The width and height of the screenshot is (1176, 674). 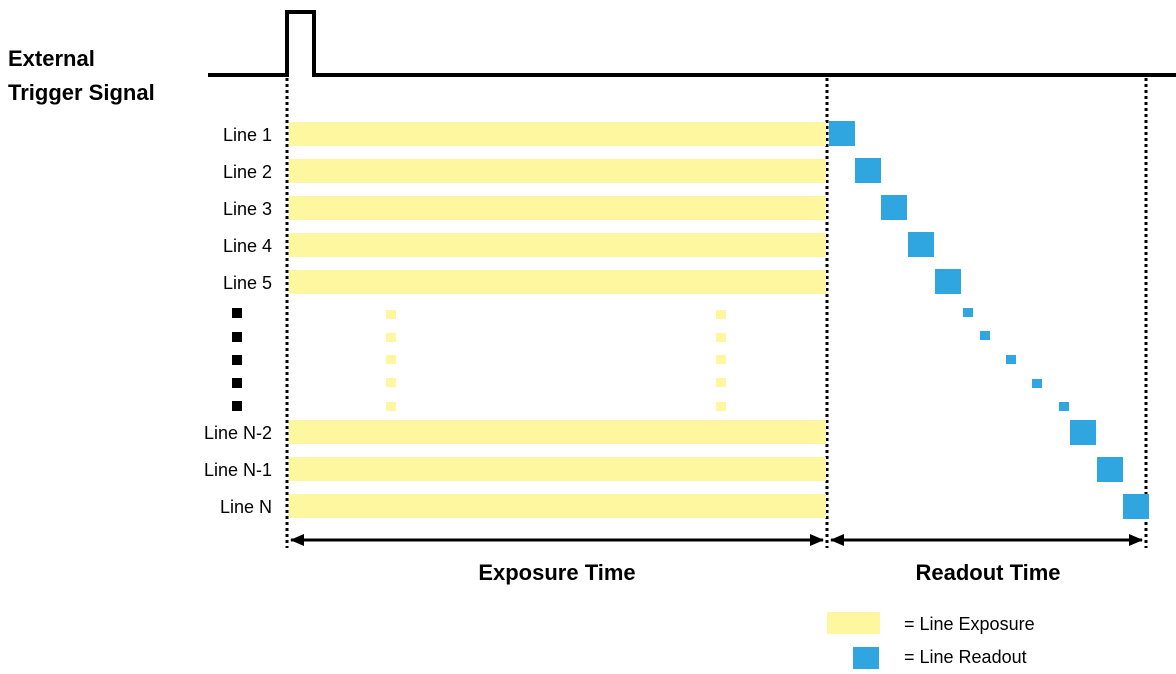 What do you see at coordinates (866, 658) in the screenshot?
I see `legend-readout-swatch` at bounding box center [866, 658].